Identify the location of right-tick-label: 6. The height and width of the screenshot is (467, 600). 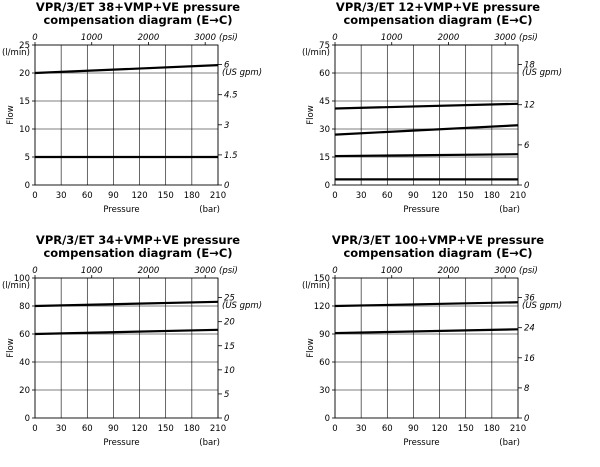
(227, 66).